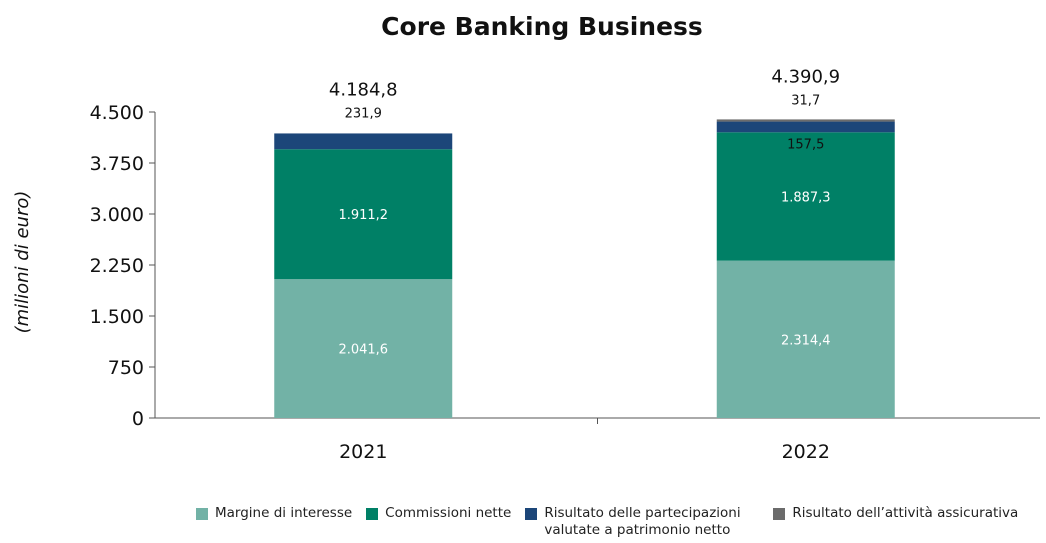 The image size is (1046, 543). What do you see at coordinates (117, 266) in the screenshot?
I see `y-tick-label: 2.250` at bounding box center [117, 266].